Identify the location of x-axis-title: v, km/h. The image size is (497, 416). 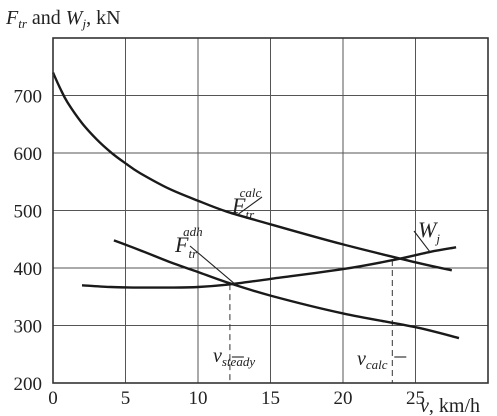
(450, 405).